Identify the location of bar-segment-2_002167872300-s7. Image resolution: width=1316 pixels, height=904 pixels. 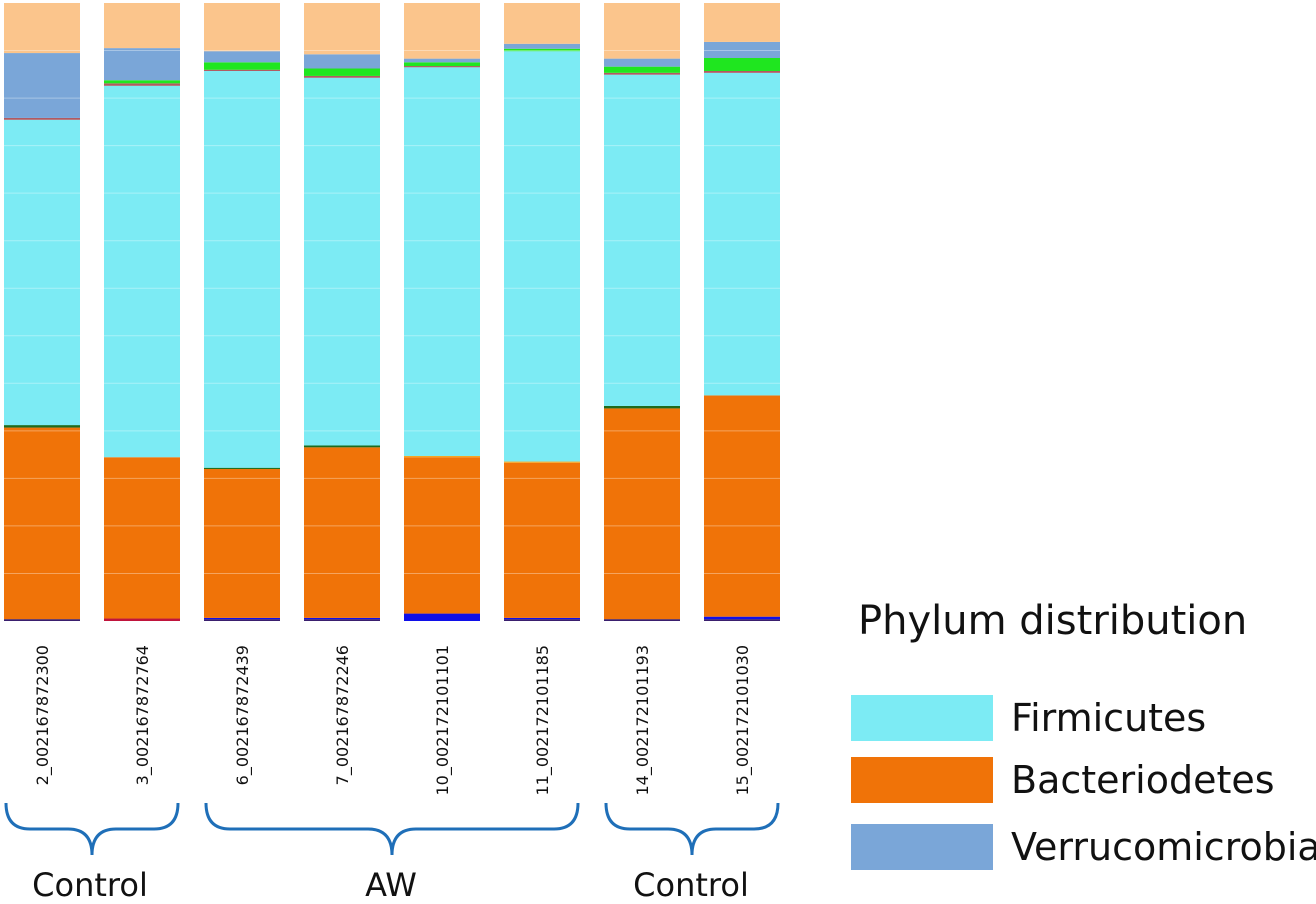
(42, 118).